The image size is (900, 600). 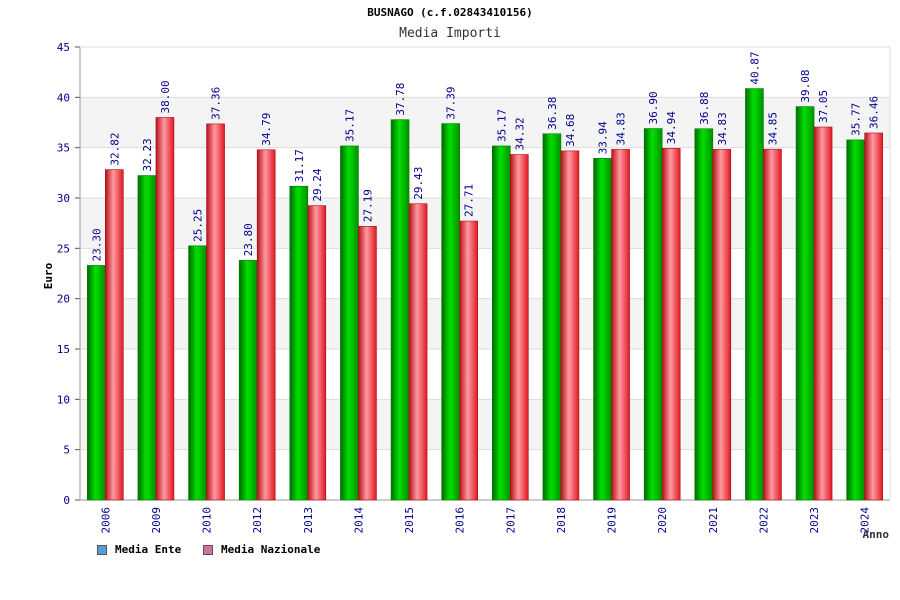 What do you see at coordinates (653, 314) in the screenshot?
I see `bar-media-ente-2020` at bounding box center [653, 314].